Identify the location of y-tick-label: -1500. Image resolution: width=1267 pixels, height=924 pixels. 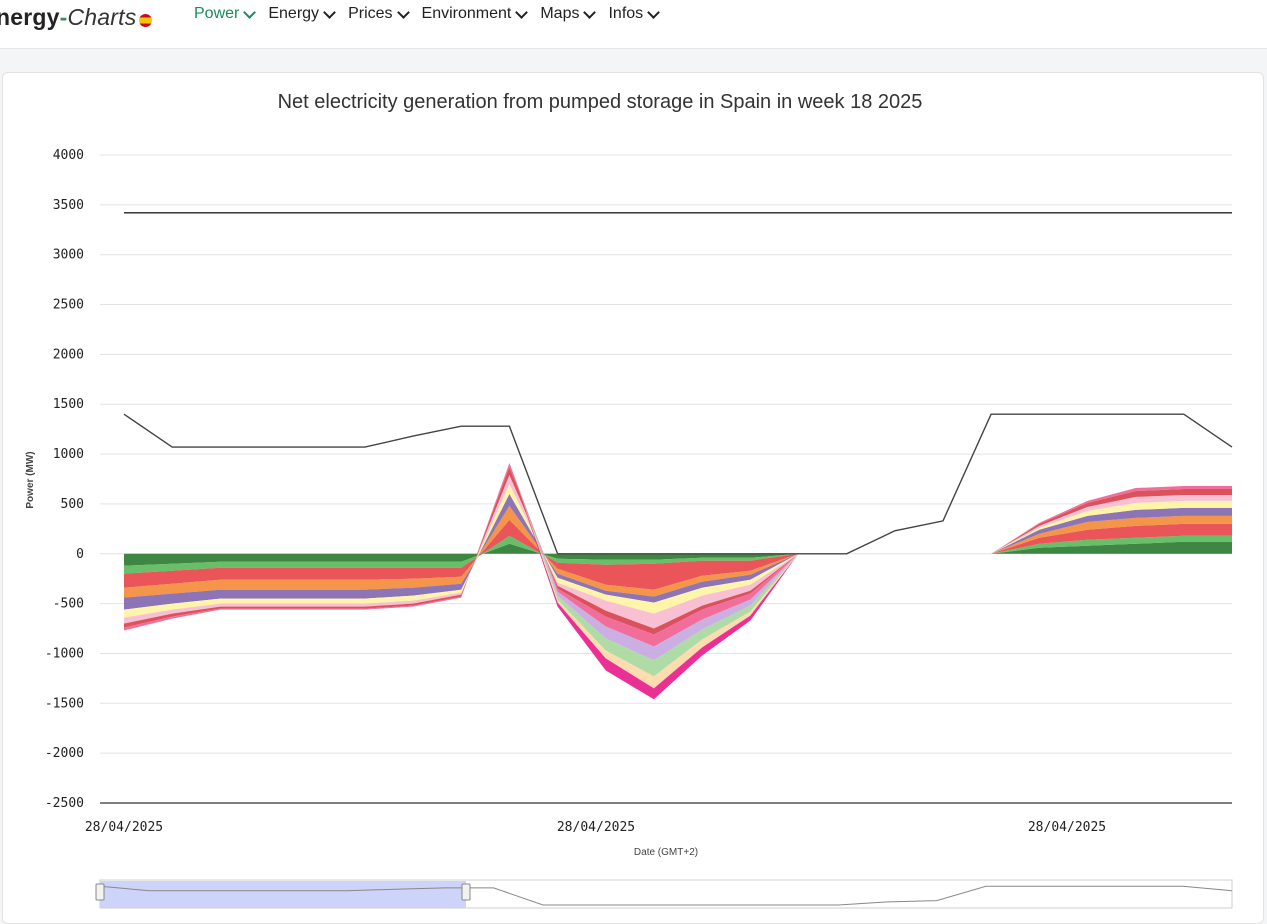
(64, 703).